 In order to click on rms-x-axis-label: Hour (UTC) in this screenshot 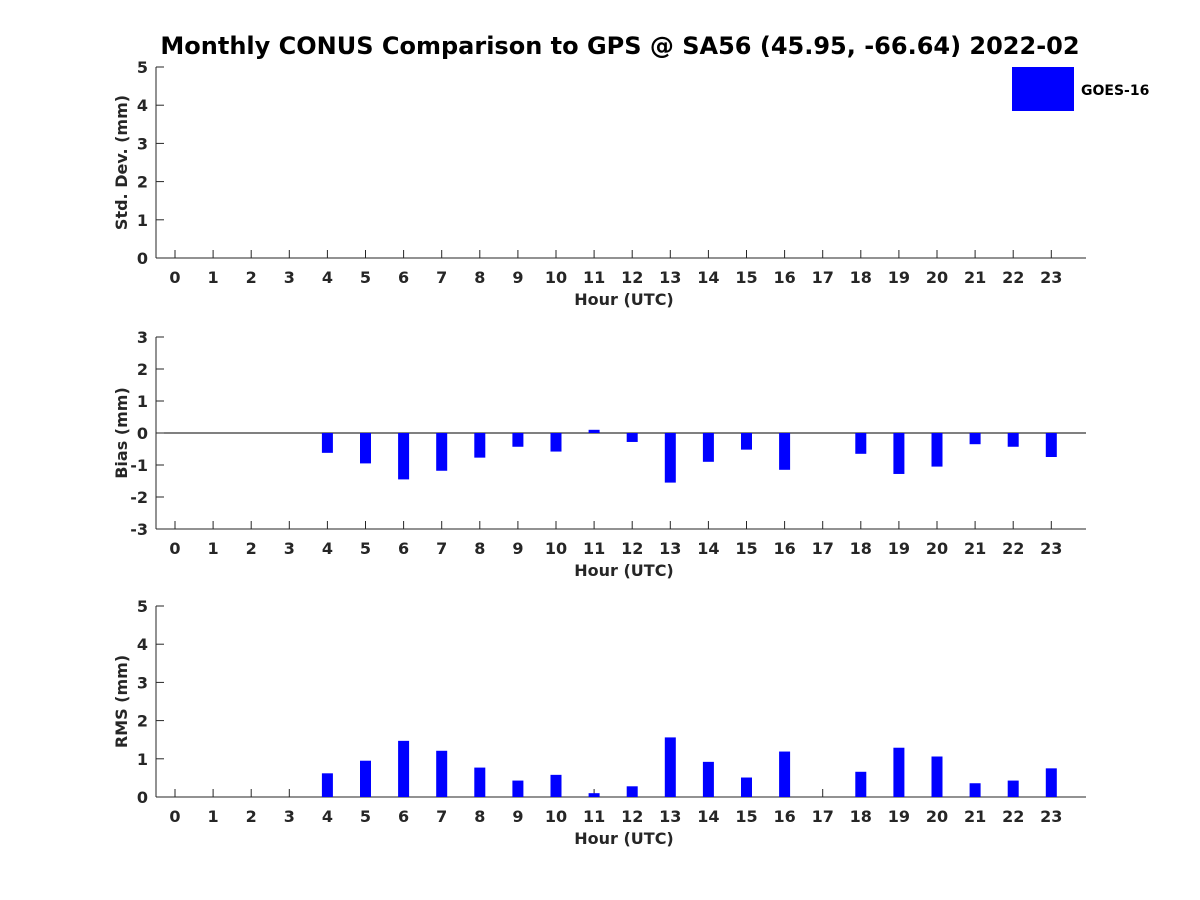, I will do `click(624, 838)`.